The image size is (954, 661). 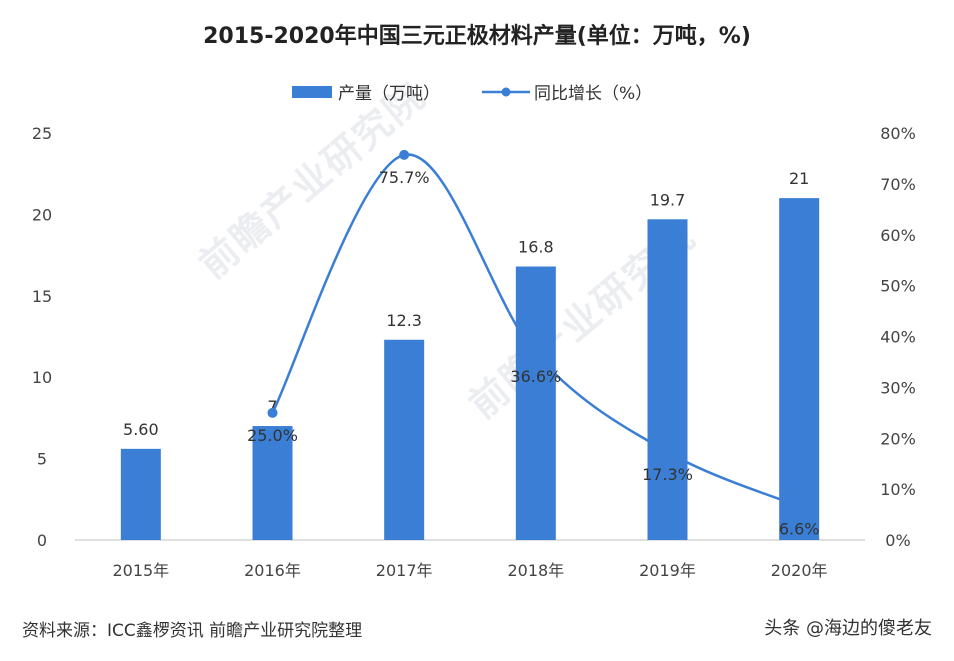 I want to click on right-axis-tick-label: 20%, so click(x=898, y=438).